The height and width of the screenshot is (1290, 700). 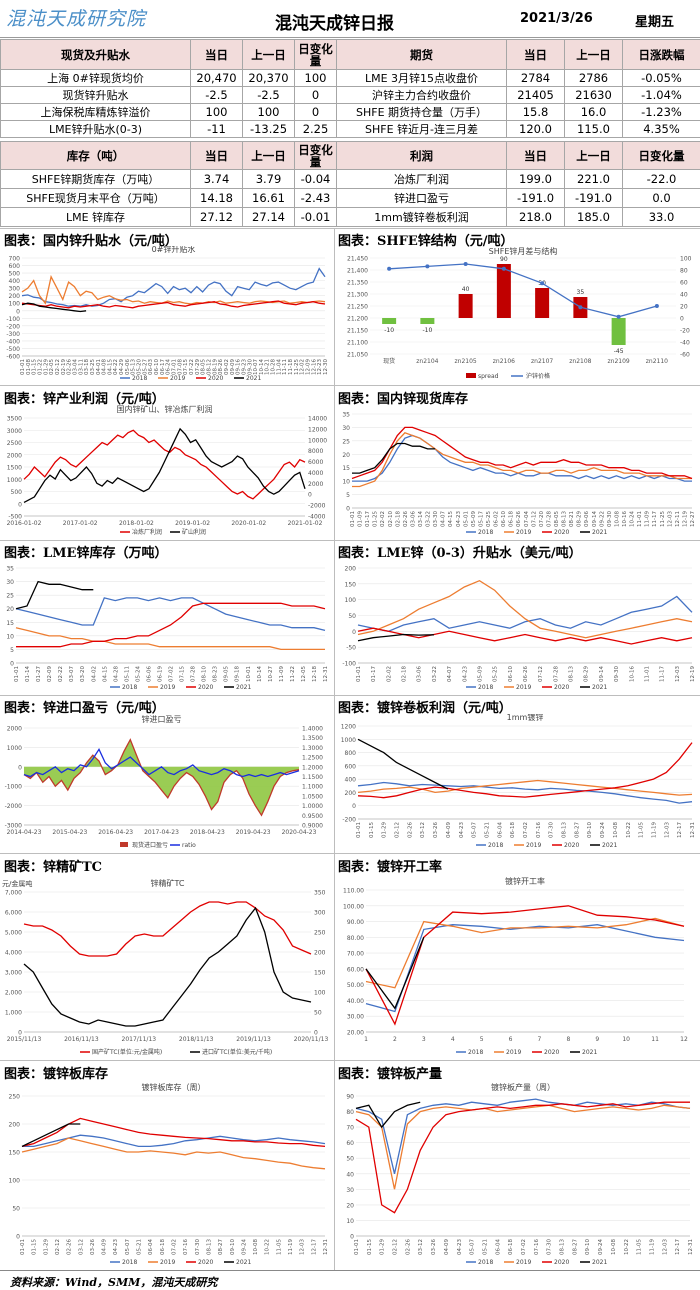 I want to click on table-cell: 上海保税库精炼锌溢价, so click(x=95, y=112).